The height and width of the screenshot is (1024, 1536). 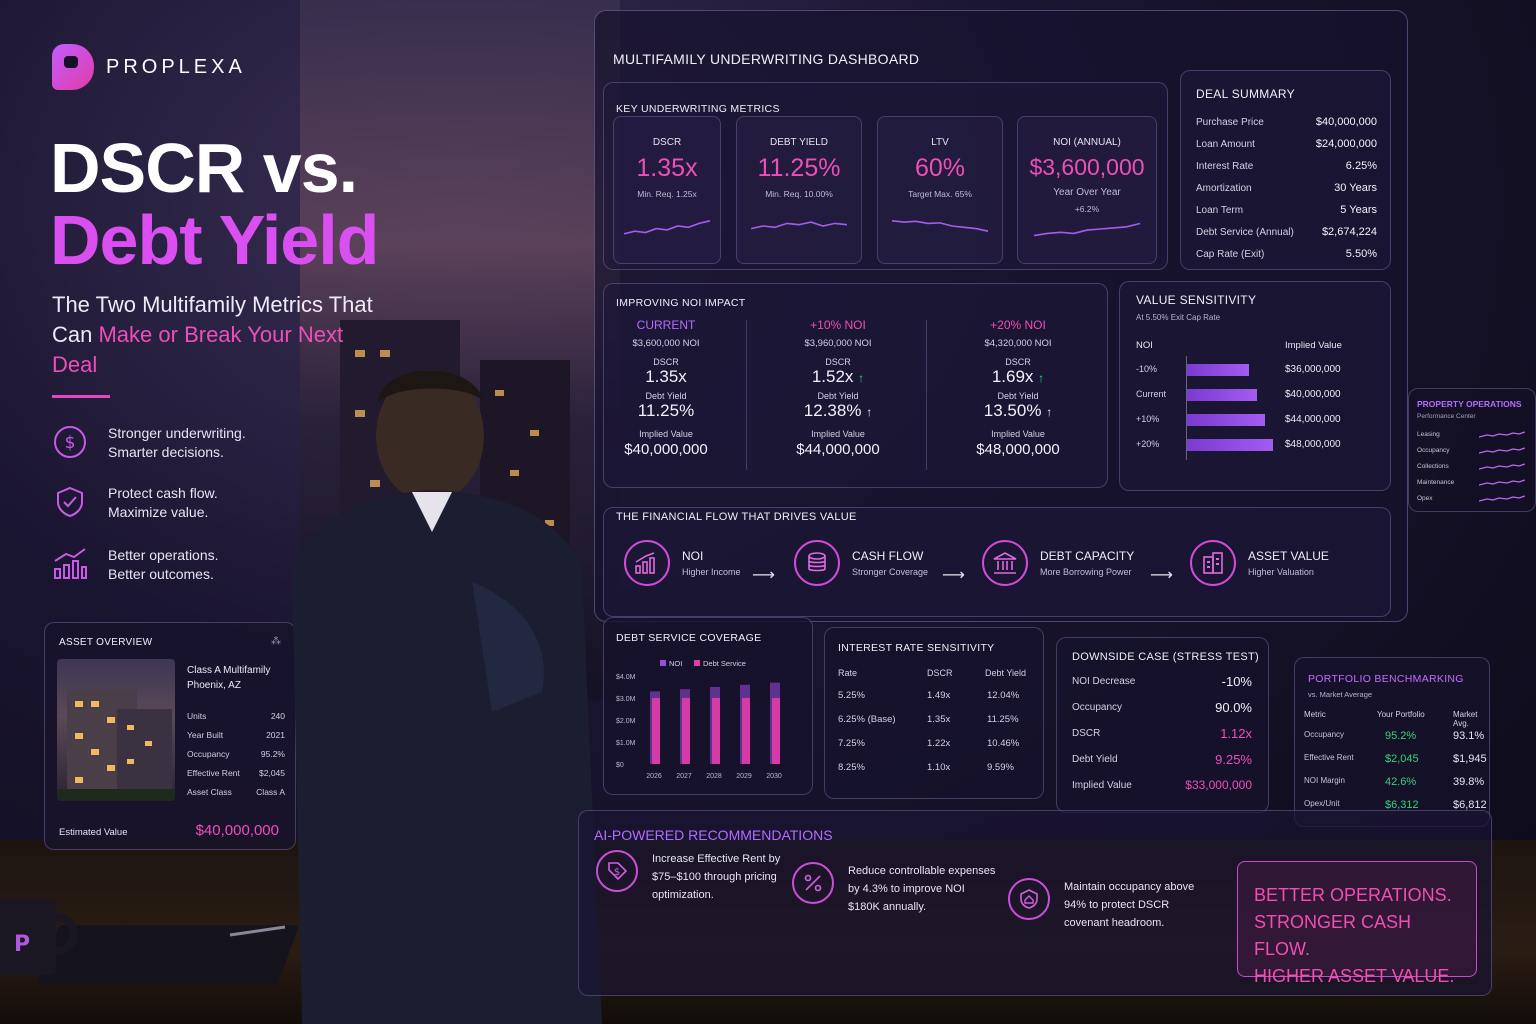 What do you see at coordinates (1151, 394) in the screenshot?
I see `sensitivity-label: Current` at bounding box center [1151, 394].